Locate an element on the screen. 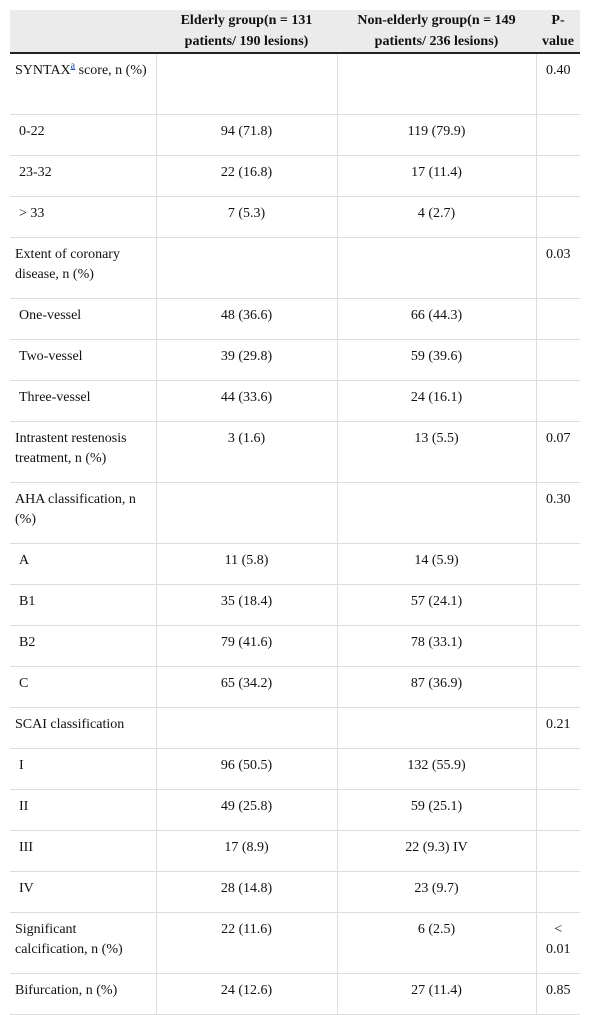 The height and width of the screenshot is (1015, 590). nonelderly-value: 132 (55.9) is located at coordinates (436, 769).